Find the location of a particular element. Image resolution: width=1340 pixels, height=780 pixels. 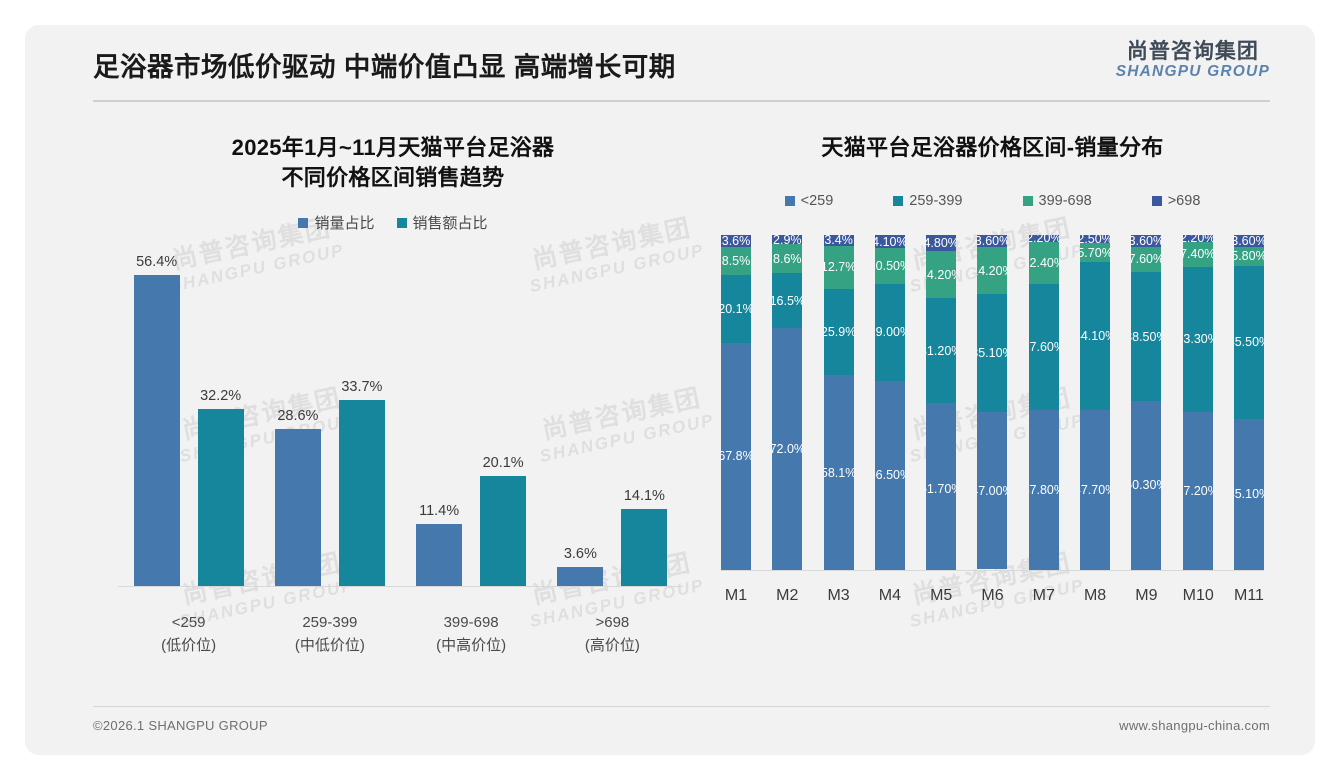

stacked-bar-column: 4.80% 14.20% 31.20% 51.70% is located at coordinates (941, 402).